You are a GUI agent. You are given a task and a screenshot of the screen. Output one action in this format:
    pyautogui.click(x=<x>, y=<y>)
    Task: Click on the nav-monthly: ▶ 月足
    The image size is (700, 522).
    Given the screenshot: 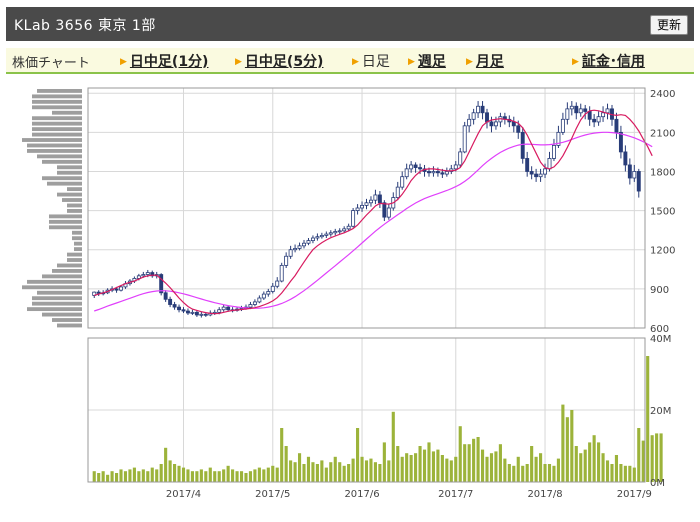 What is the action you would take?
    pyautogui.click(x=485, y=62)
    